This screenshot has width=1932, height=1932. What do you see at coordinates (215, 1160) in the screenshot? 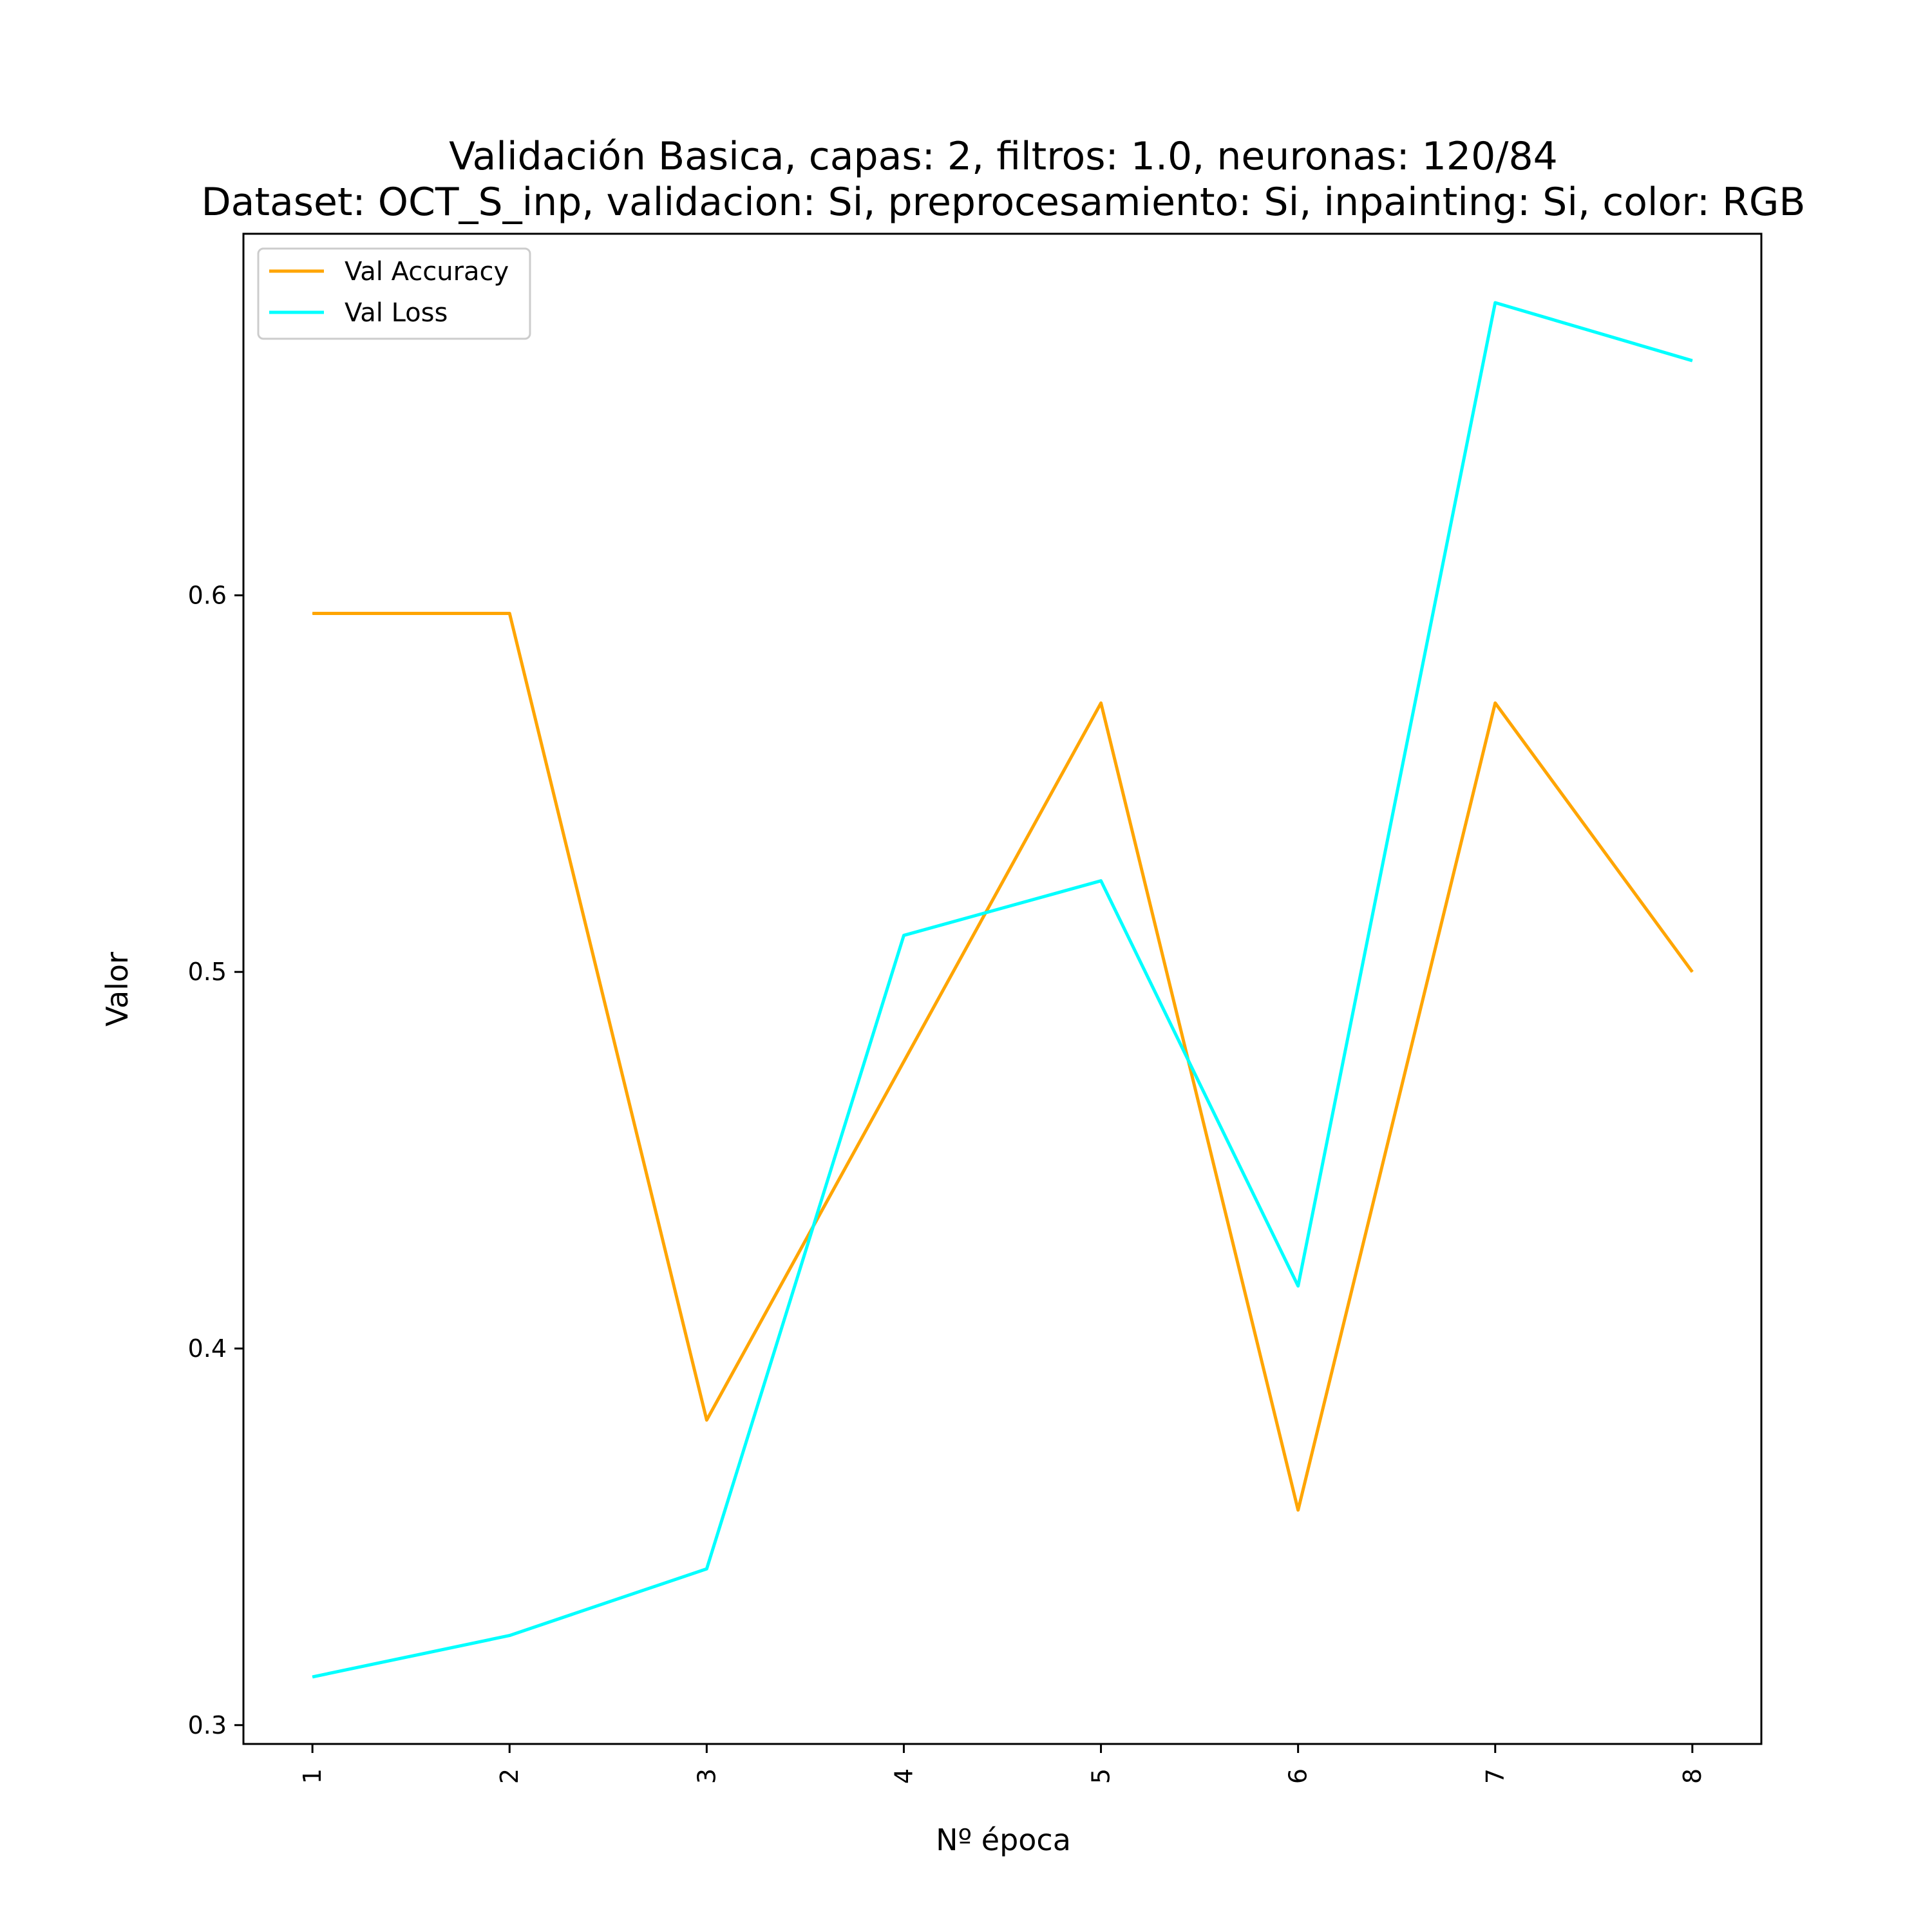
I see `y-axis-ticks: 0.3 0.4 0.5 0.6` at bounding box center [215, 1160].